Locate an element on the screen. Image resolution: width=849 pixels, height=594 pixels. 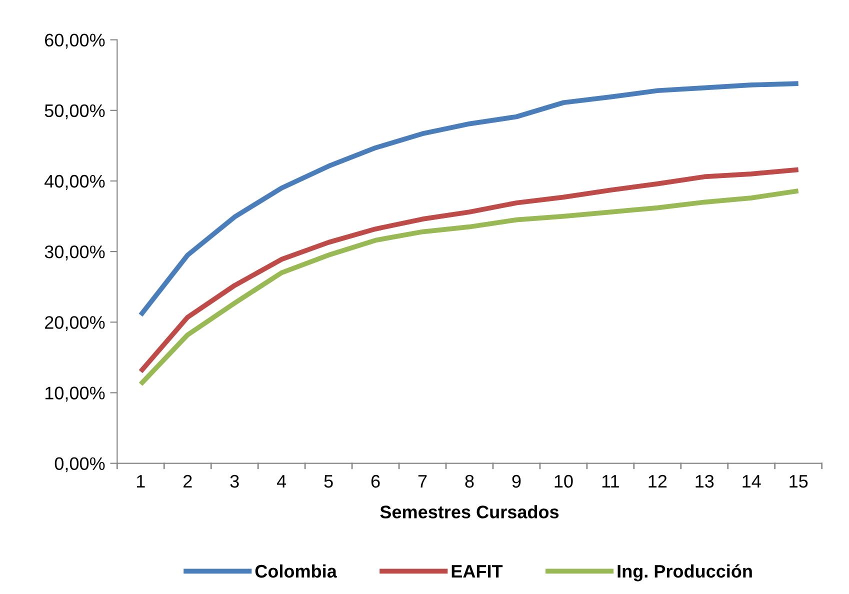
x-tick-label: 6 is located at coordinates (375, 481).